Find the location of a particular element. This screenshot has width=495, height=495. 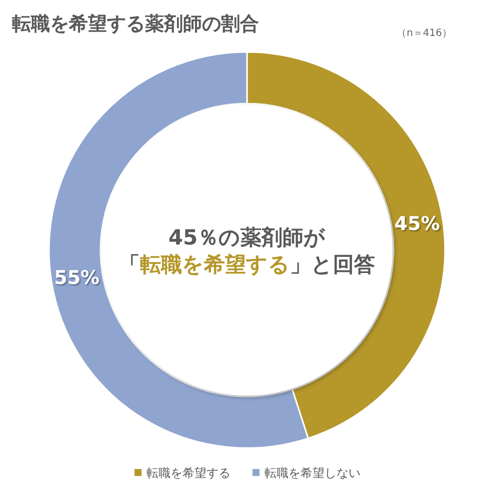

legend-label: 転職を希望する is located at coordinates (188, 473).